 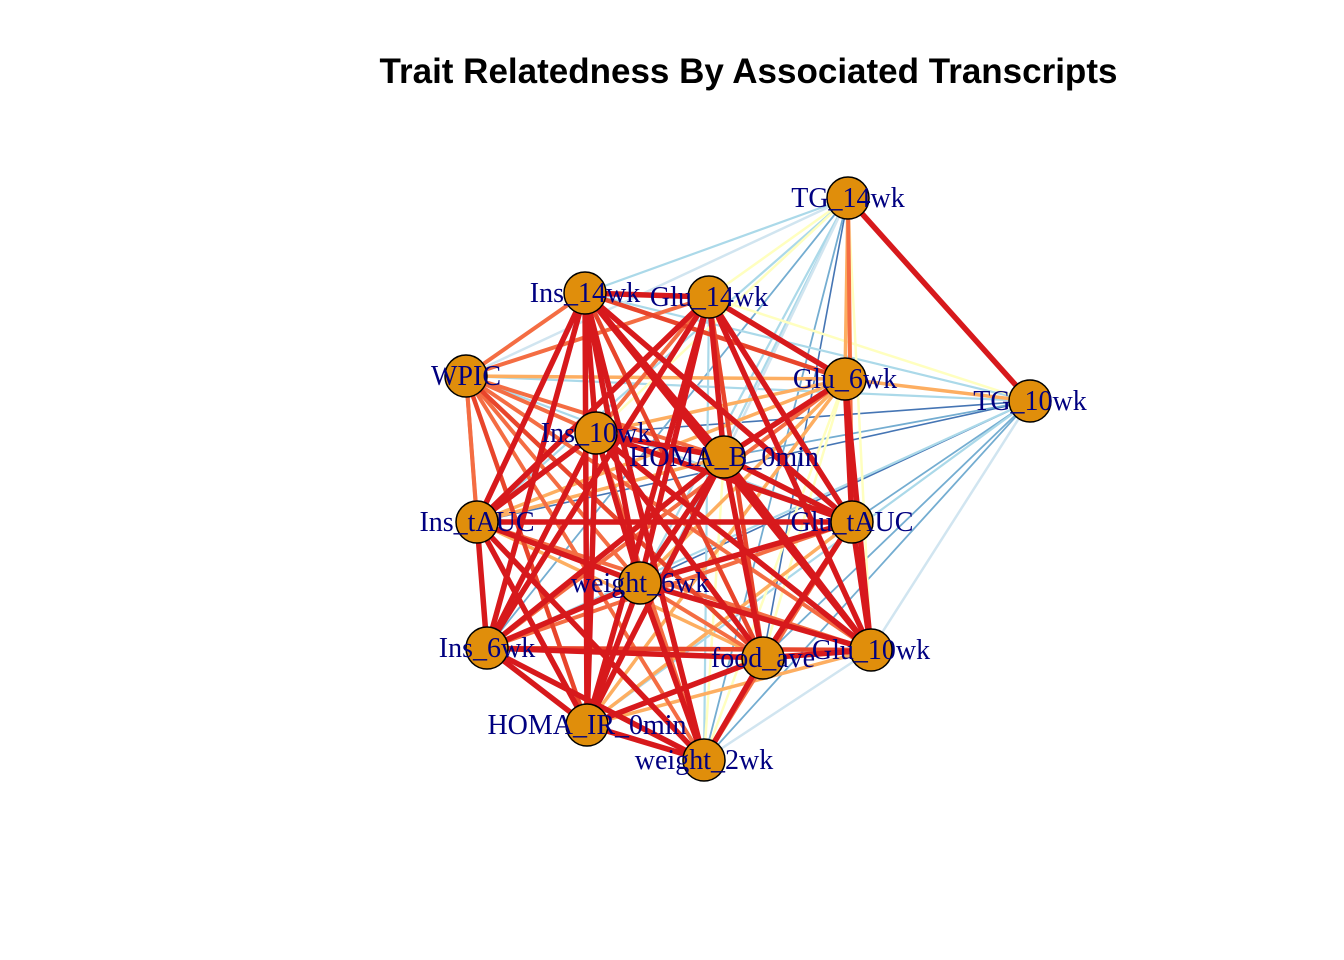 What do you see at coordinates (625, 653) in the screenshot?
I see `edge-Ins_6wk-food_ave` at bounding box center [625, 653].